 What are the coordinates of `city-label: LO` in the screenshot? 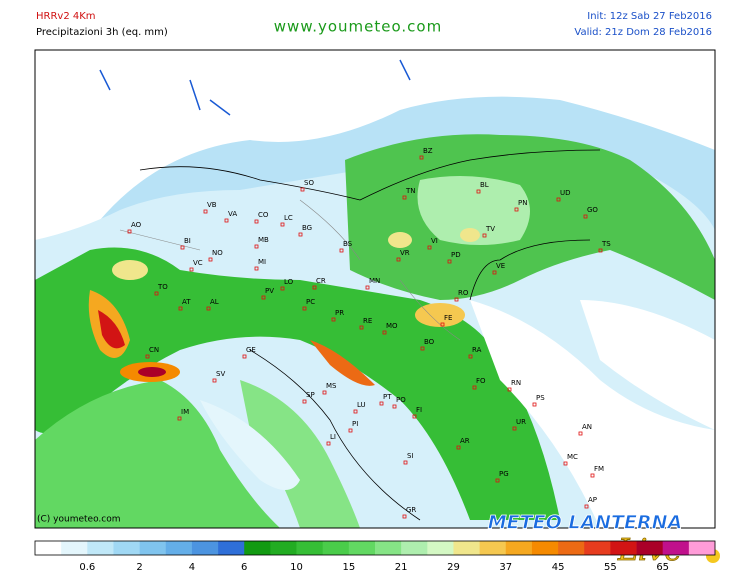 It's located at (289, 282).